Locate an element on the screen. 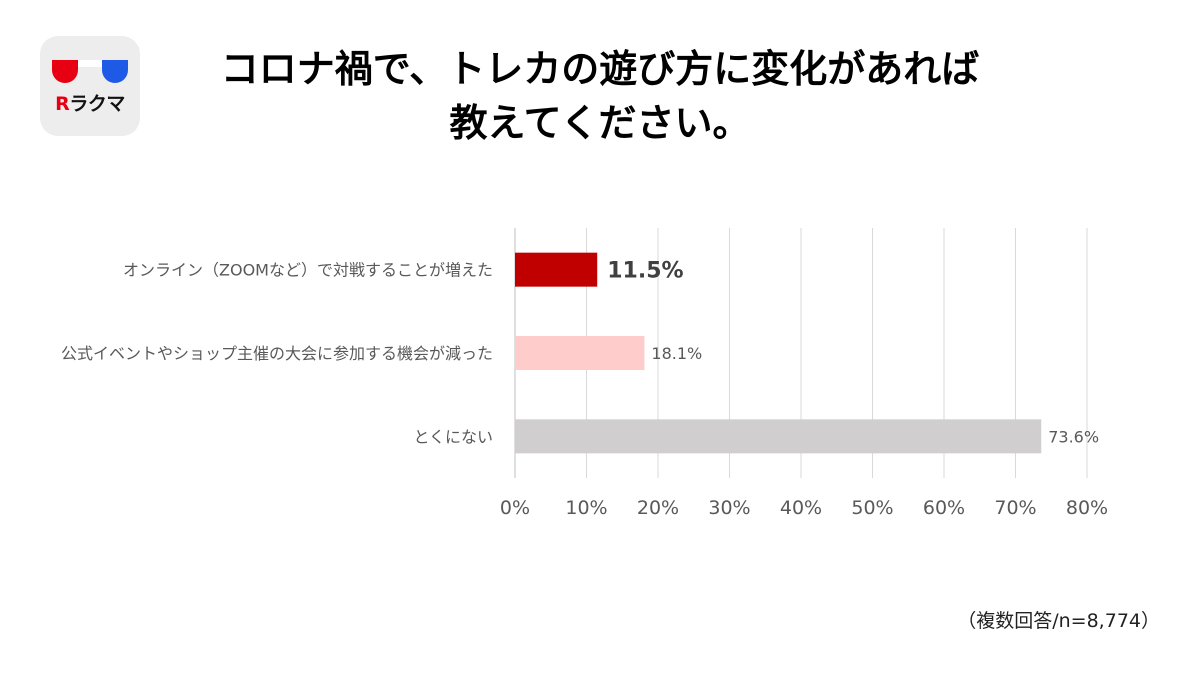  x-tick-label: 60% is located at coordinates (944, 508).